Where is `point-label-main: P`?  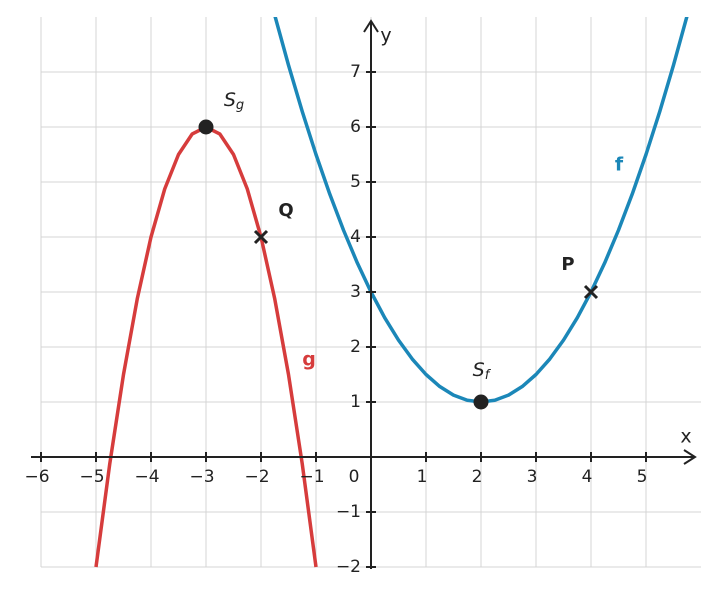 point-label-main: P is located at coordinates (567, 264).